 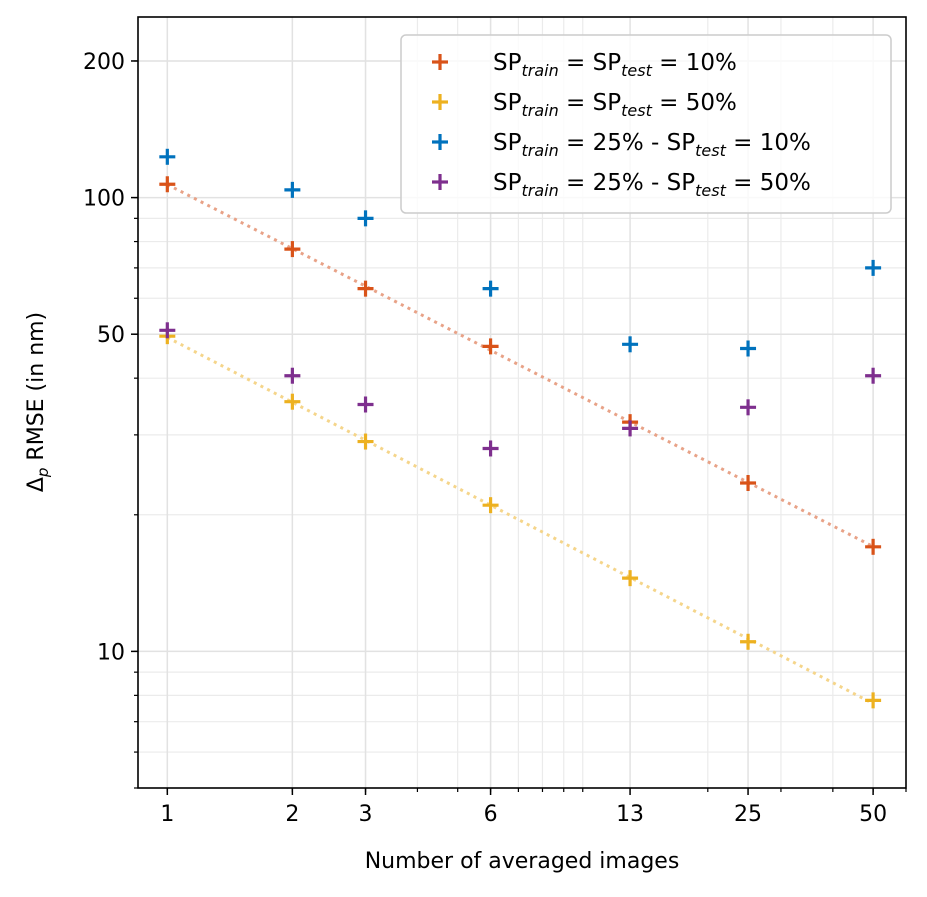 What do you see at coordinates (366, 814) in the screenshot?
I see `x-tick-label: 3` at bounding box center [366, 814].